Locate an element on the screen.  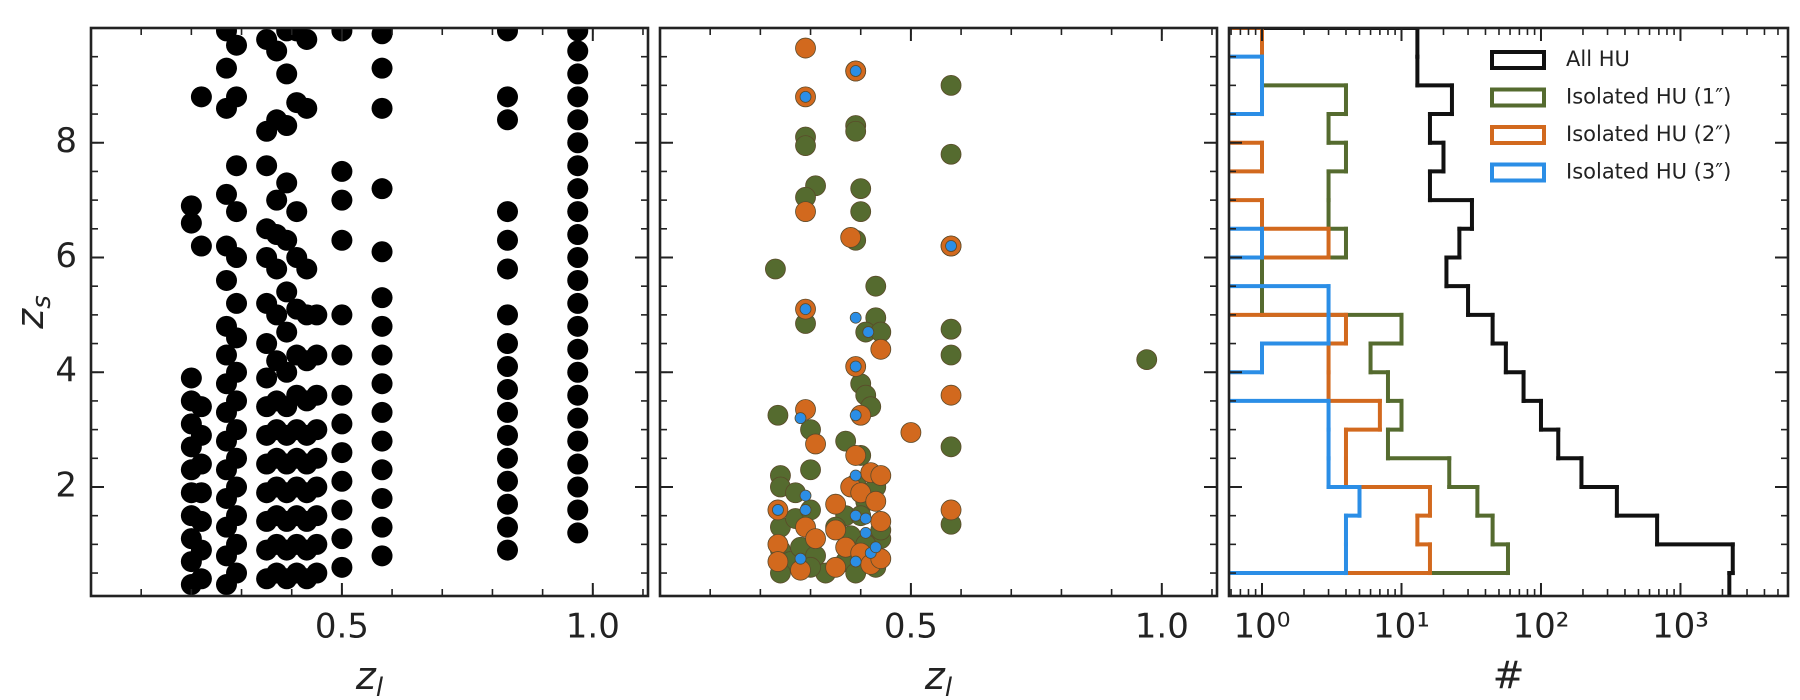
x-tick-label: 1.0 is located at coordinates (1162, 627).